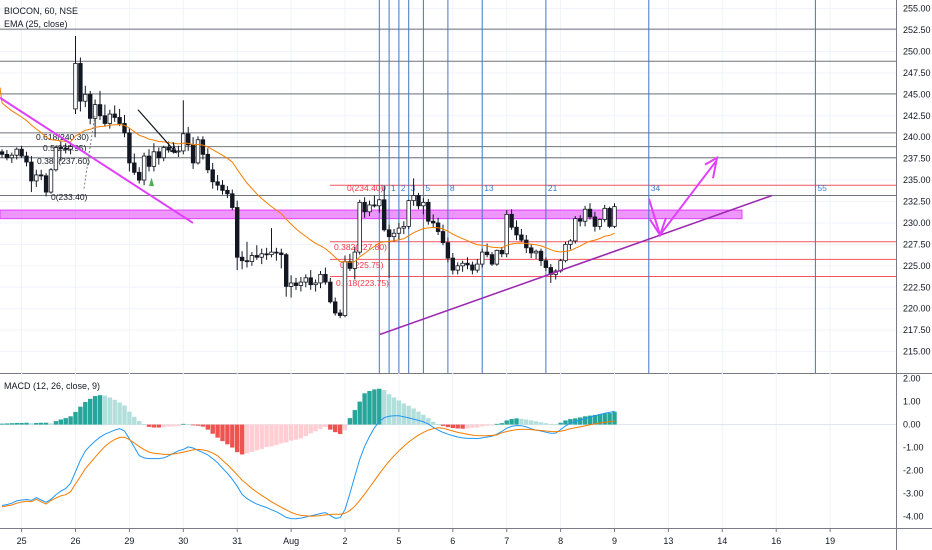 The height and width of the screenshot is (550, 932). I want to click on macd-tick-label: -3.00, so click(913, 494).